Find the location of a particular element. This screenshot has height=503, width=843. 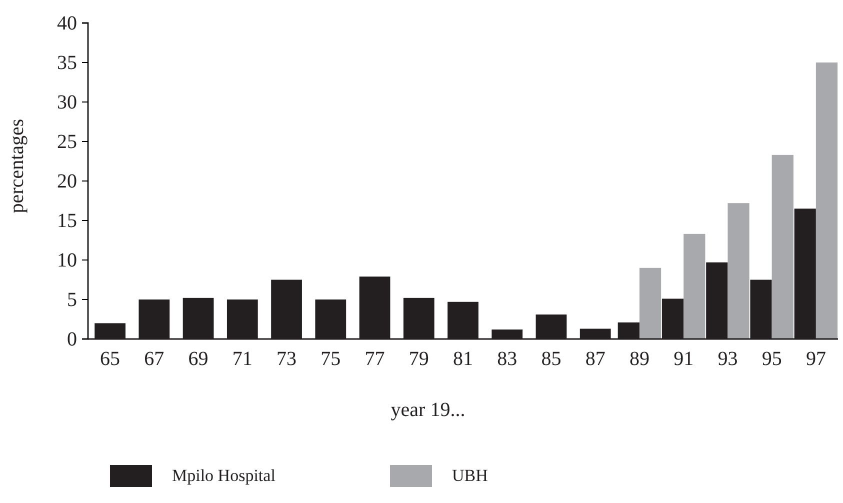

x-tick-label: 79 is located at coordinates (418, 359).